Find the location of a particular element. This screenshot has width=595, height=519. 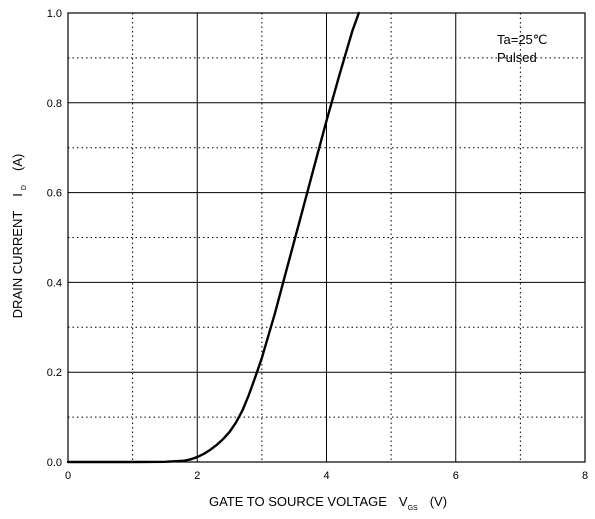

y-tick-label: 0.8 is located at coordinates (54, 104).